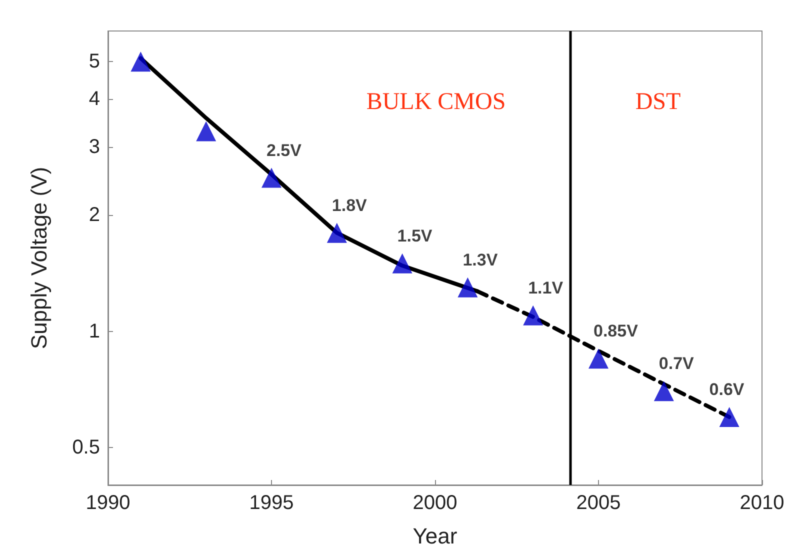  What do you see at coordinates (598, 503) in the screenshot?
I see `x-tick-label: 2005` at bounding box center [598, 503].